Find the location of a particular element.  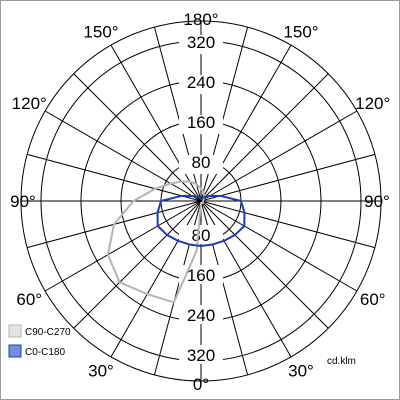

ring-labels: 80 80 160 160 240 240 320 320 is located at coordinates (201, 199).